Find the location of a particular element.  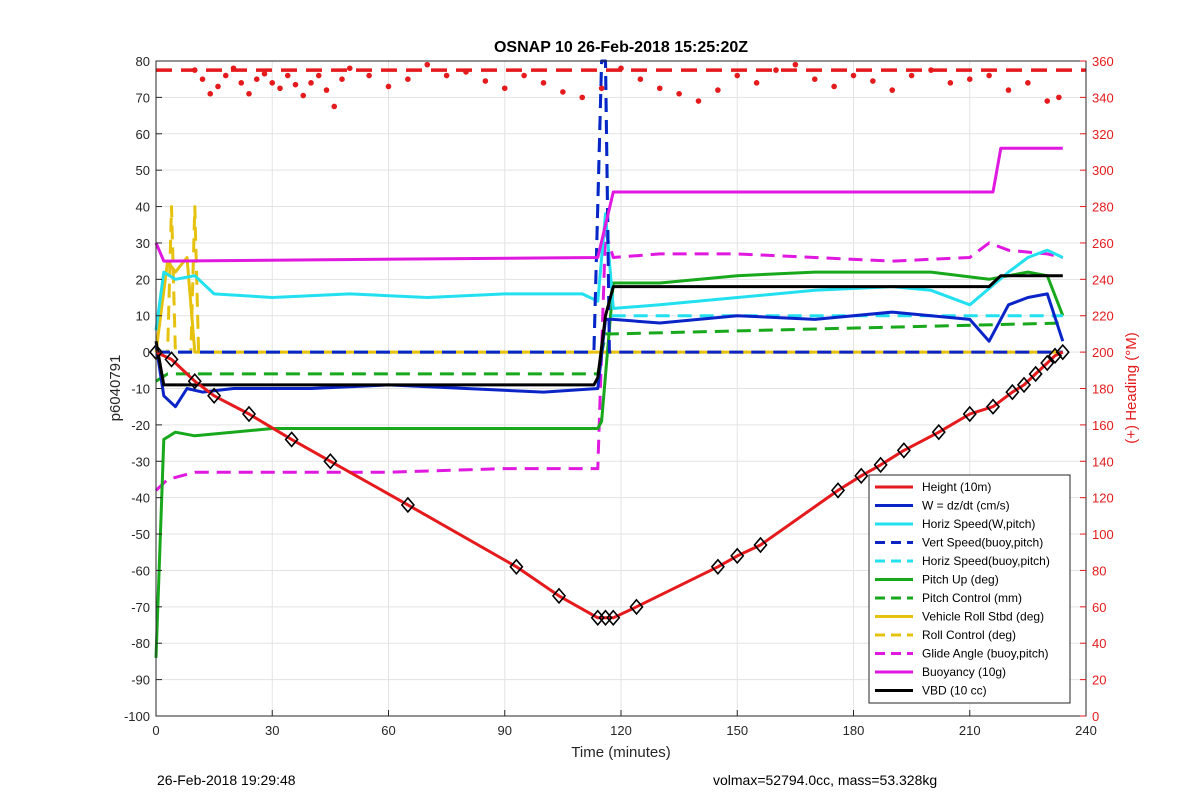

legend-label: VBD (10 cc) is located at coordinates (954, 691).